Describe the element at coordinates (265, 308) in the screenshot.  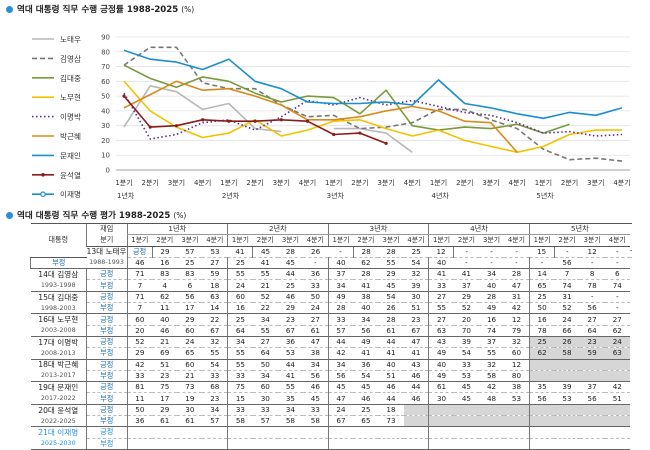
I see `value-cell: 22` at that location.